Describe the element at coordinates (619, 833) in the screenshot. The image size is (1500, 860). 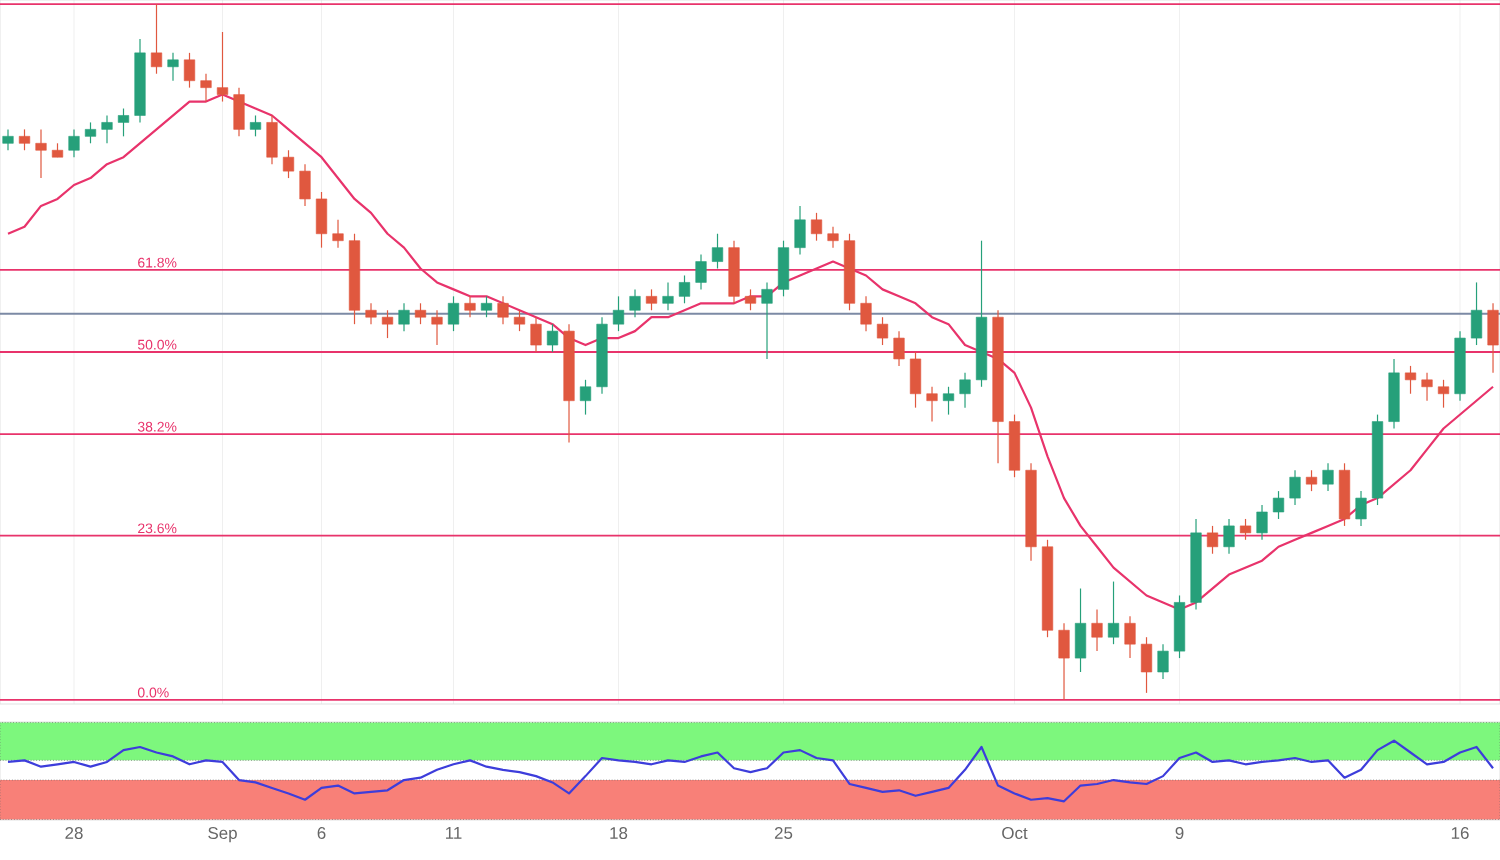
I see `x-tick-label: 18` at that location.